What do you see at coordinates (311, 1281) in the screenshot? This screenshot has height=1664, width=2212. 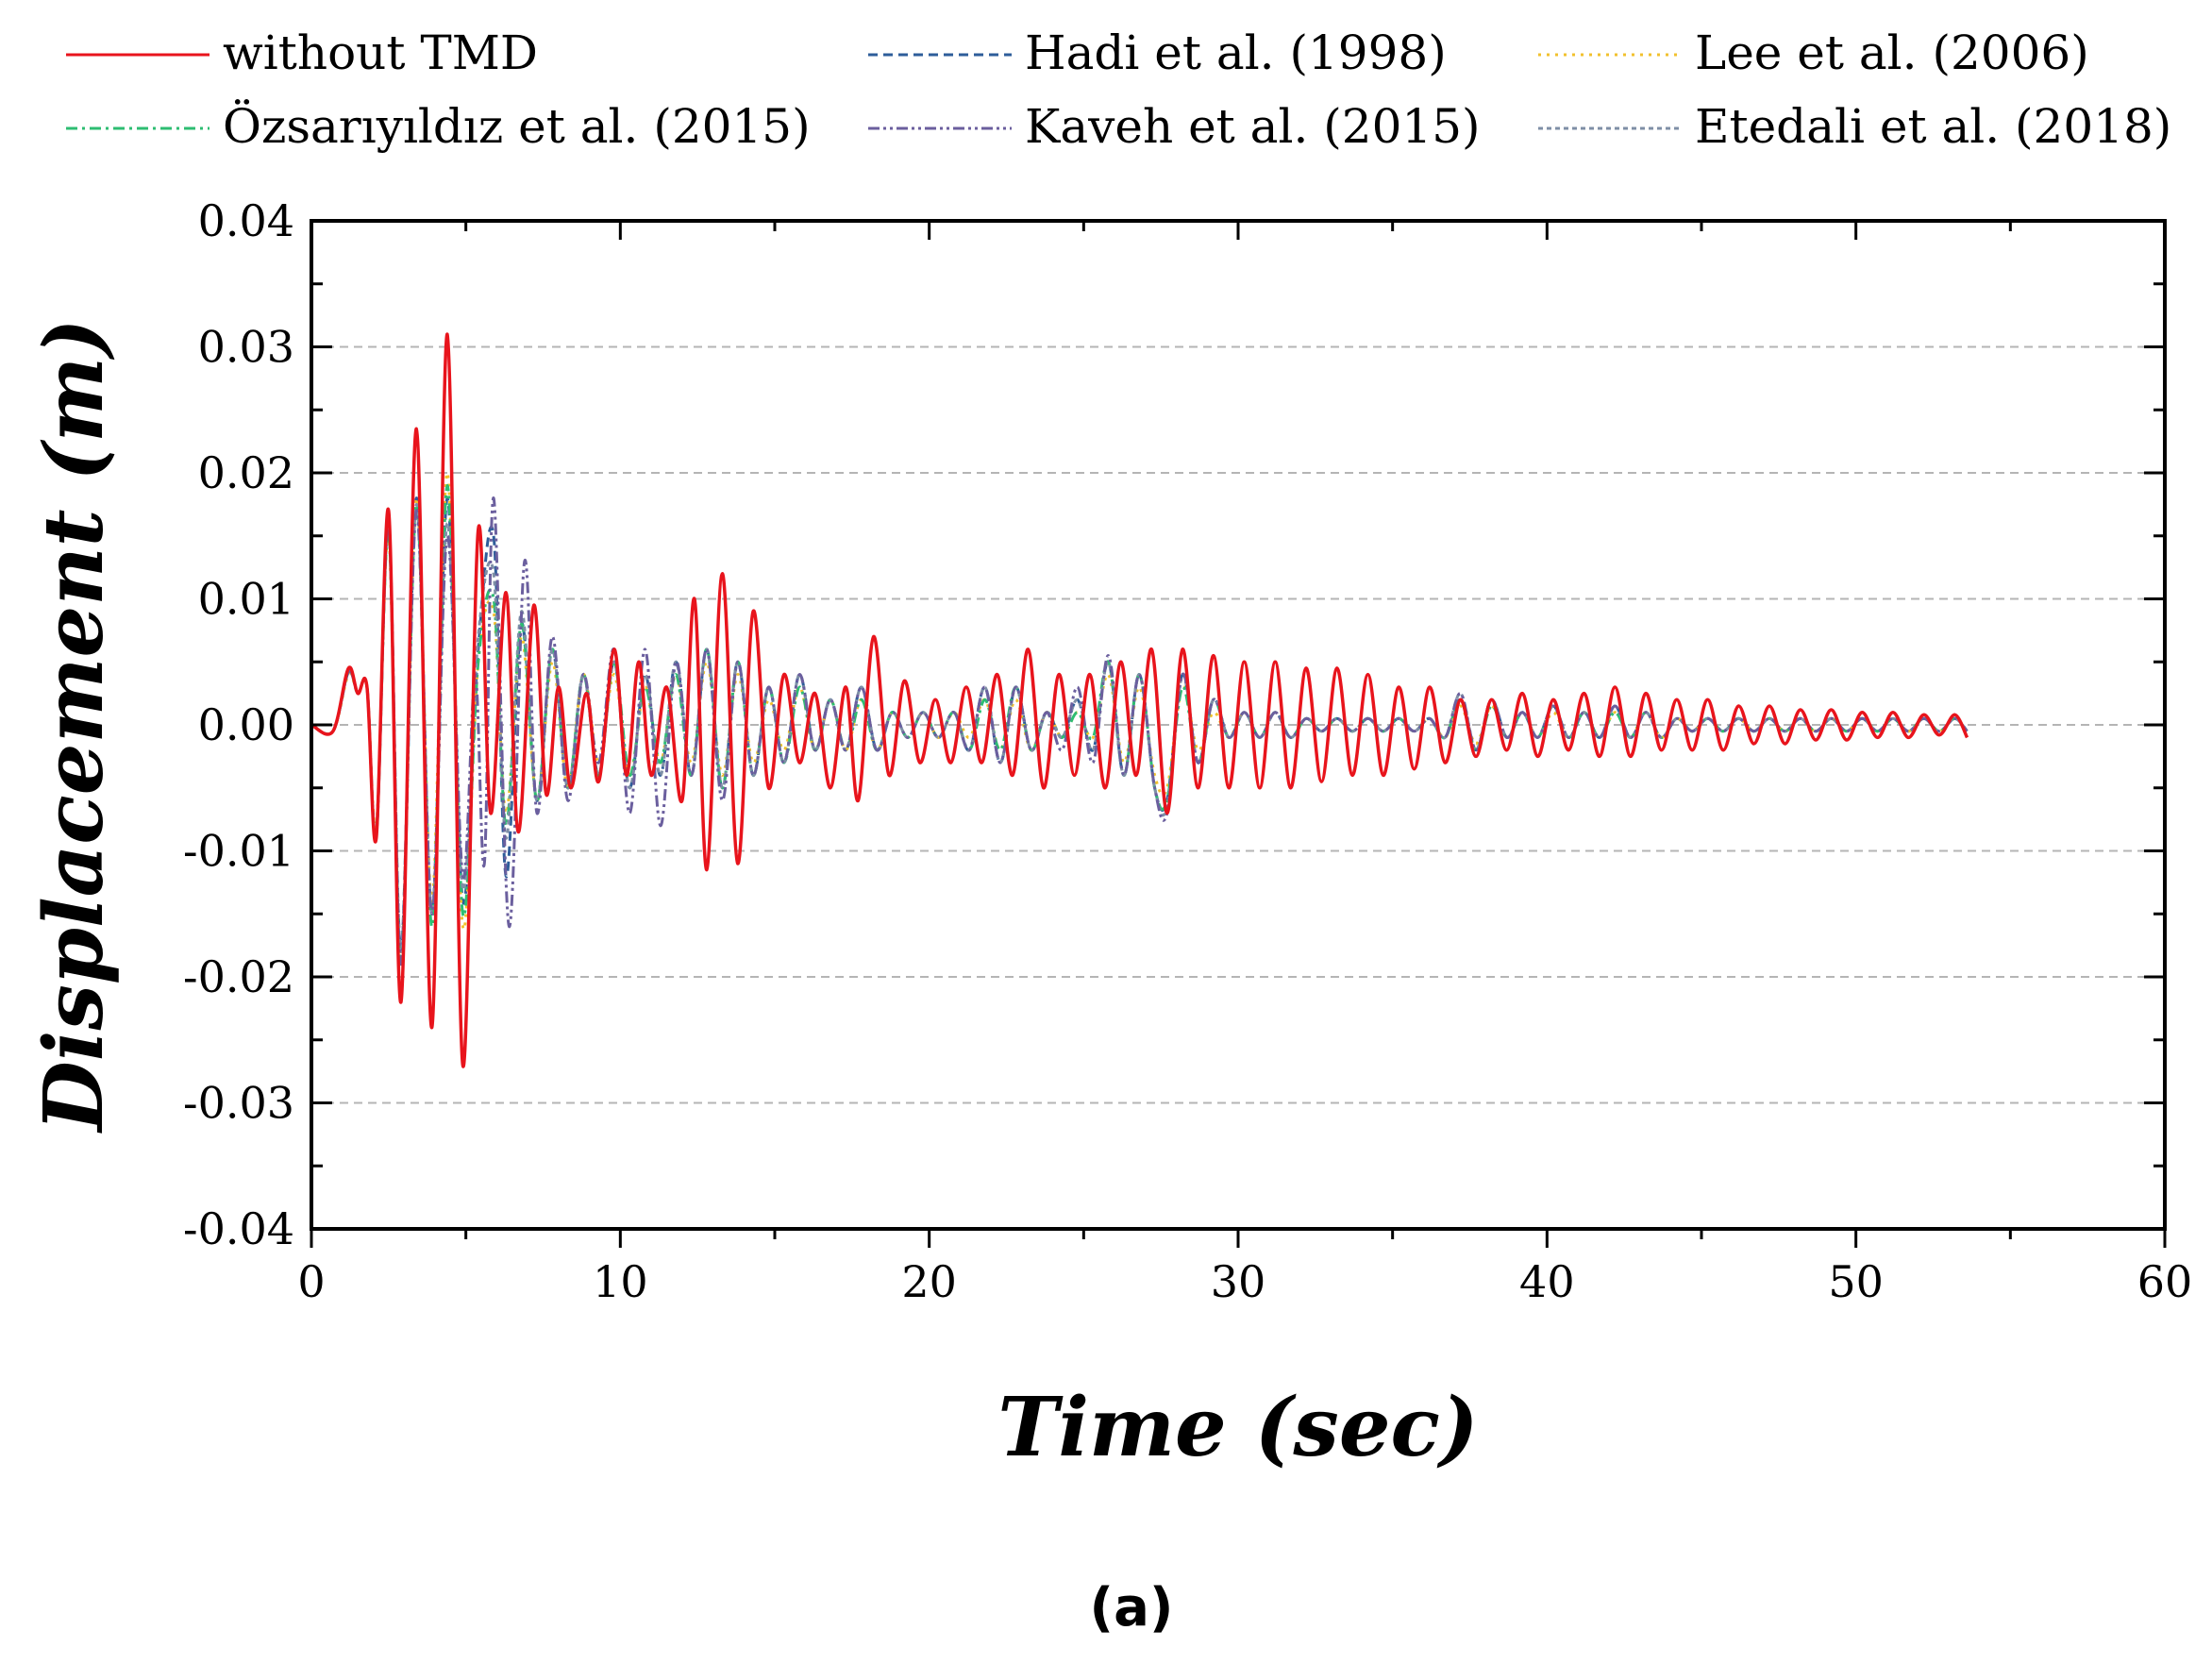 I see `x-tick-label: 0` at bounding box center [311, 1281].